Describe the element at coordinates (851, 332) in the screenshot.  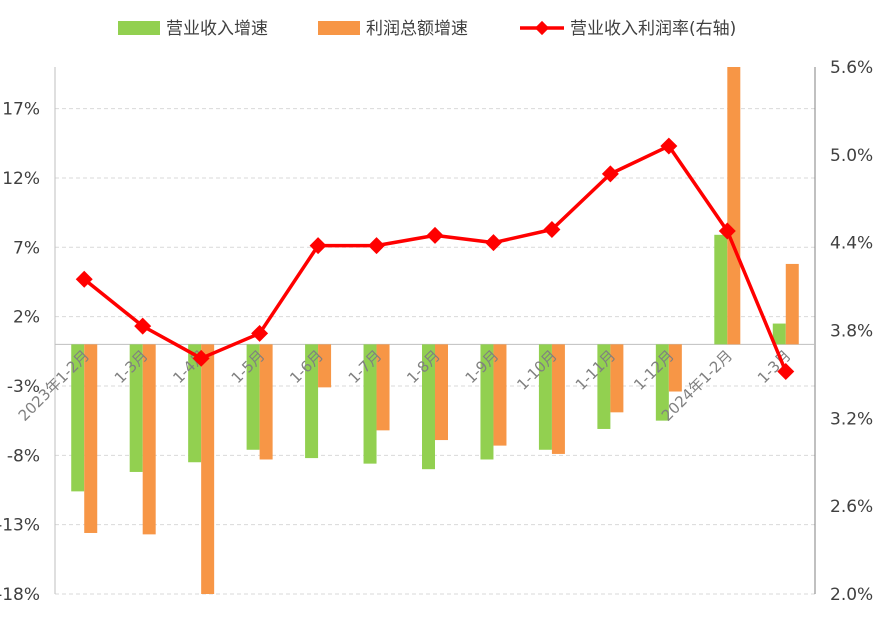
I see `right-tick-label: 3.8%` at that location.